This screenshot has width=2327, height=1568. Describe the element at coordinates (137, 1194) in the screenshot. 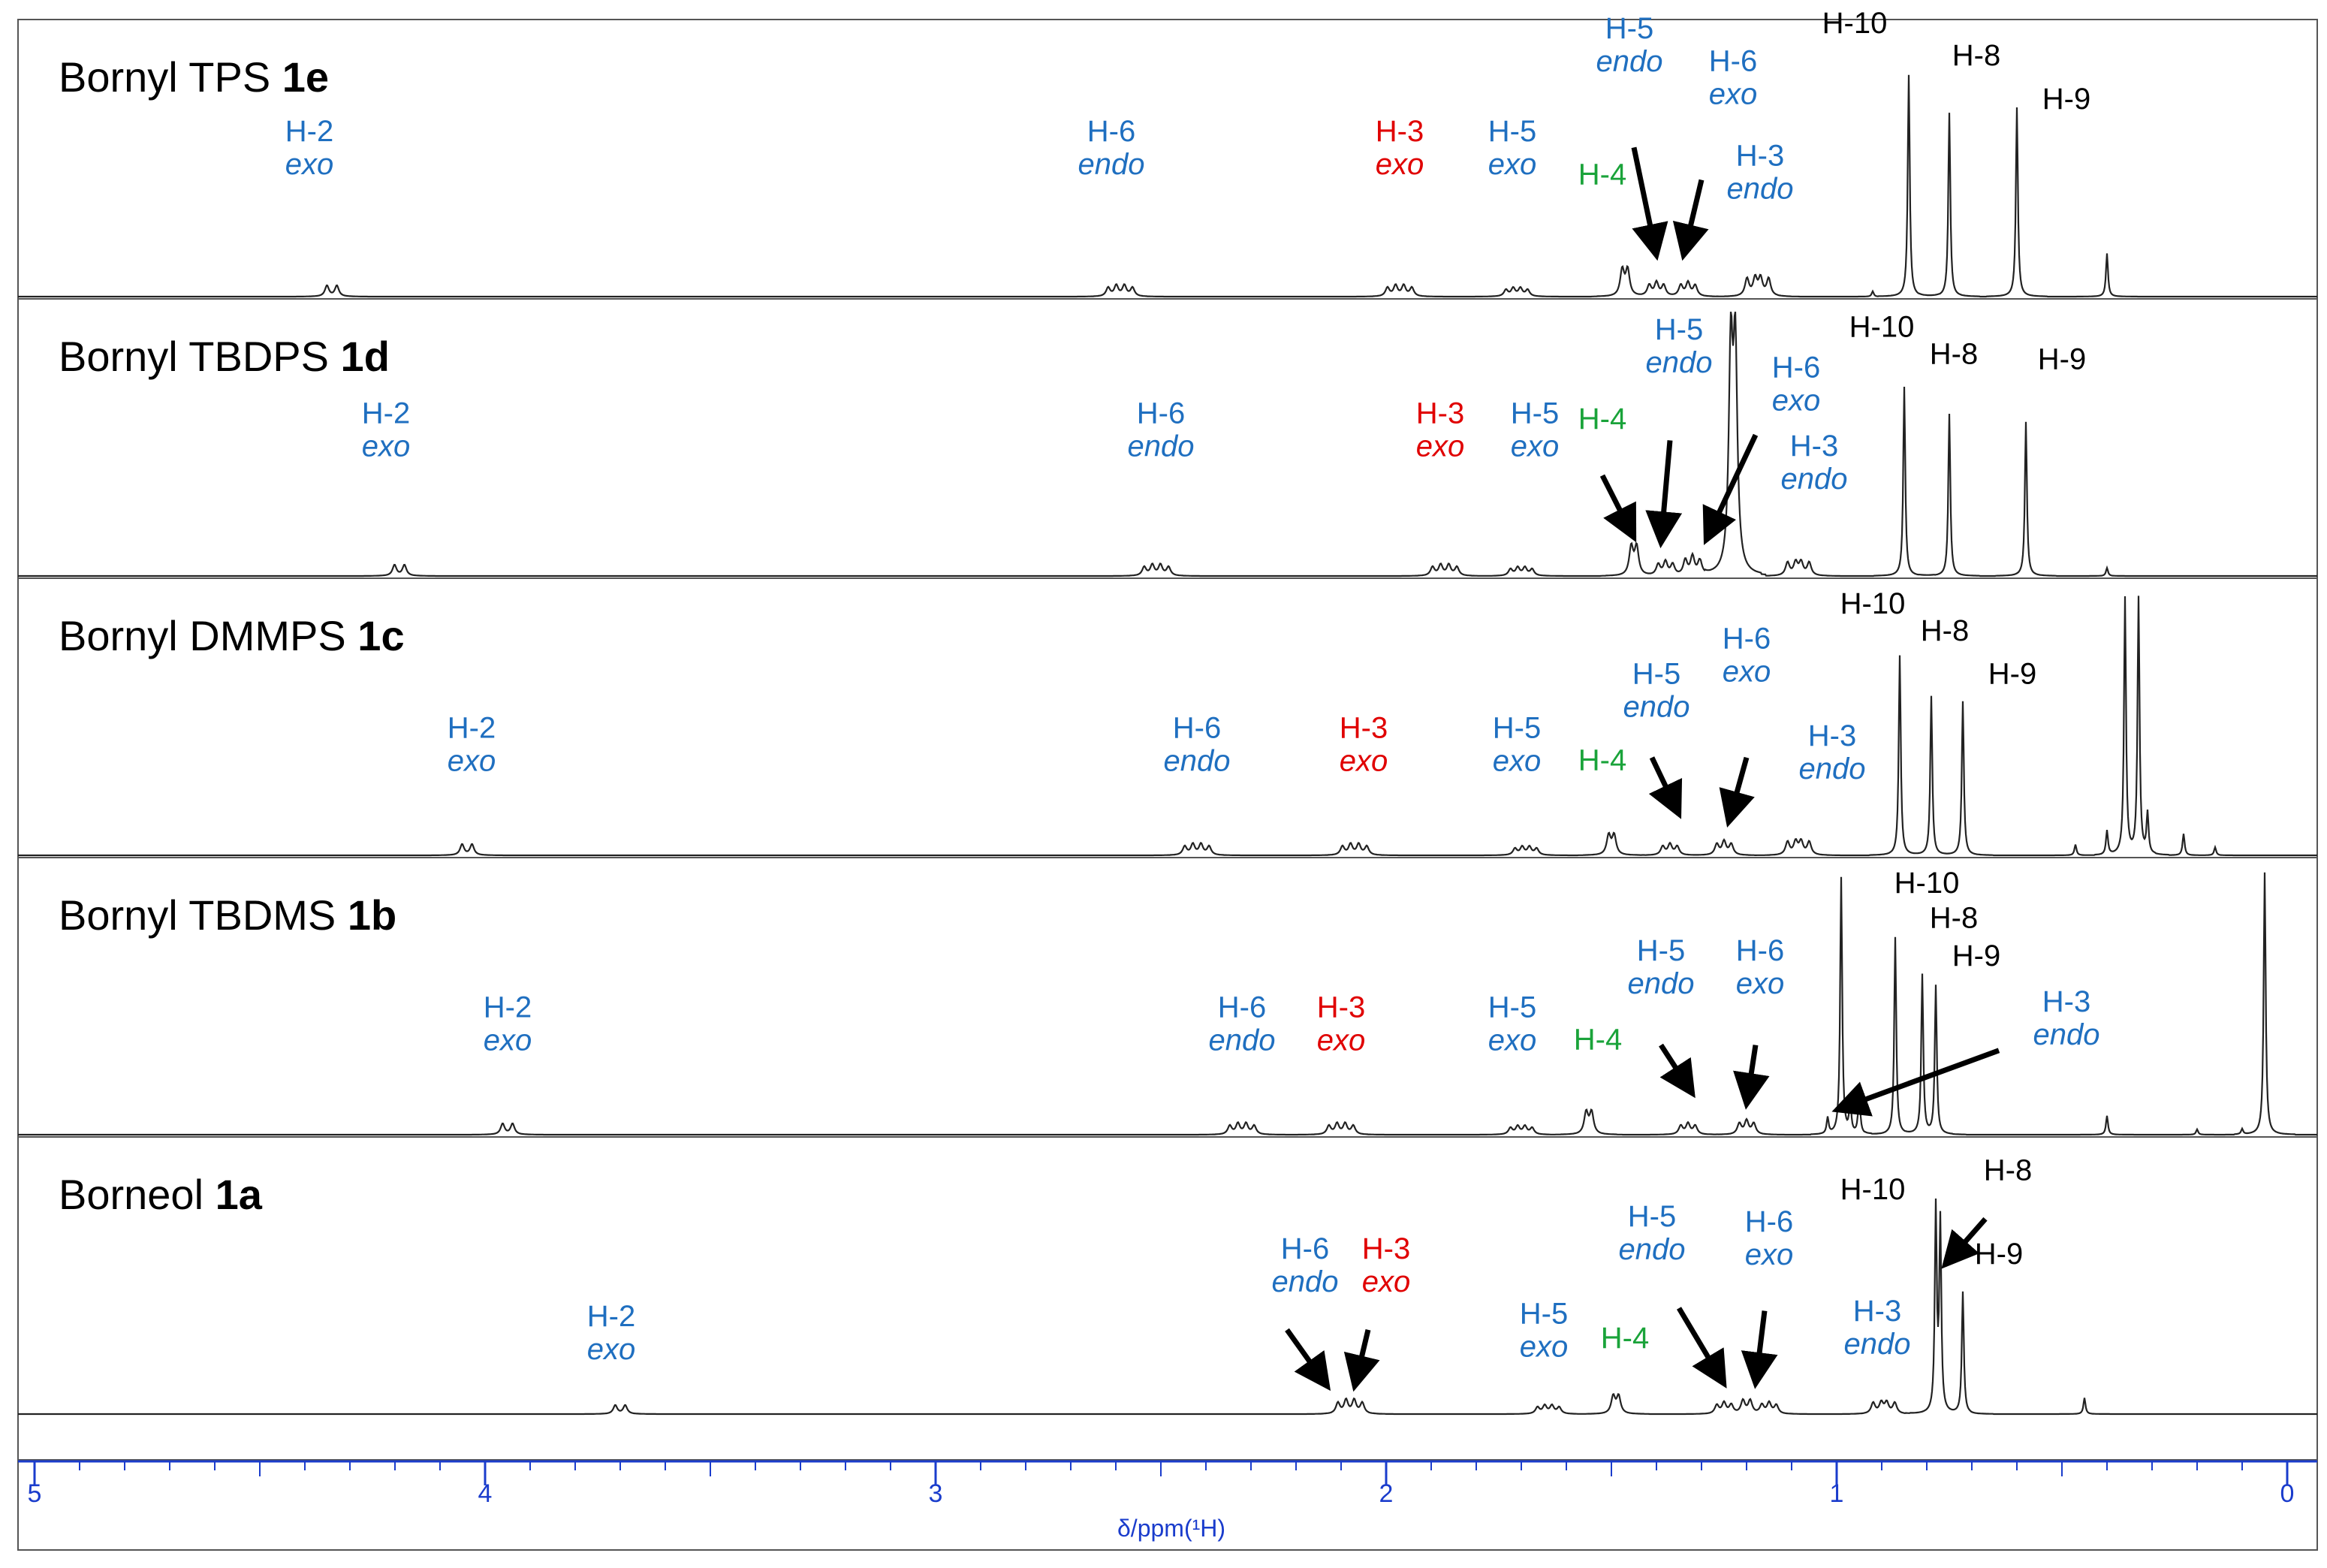

I see `panel-title-name: Borneol` at that location.